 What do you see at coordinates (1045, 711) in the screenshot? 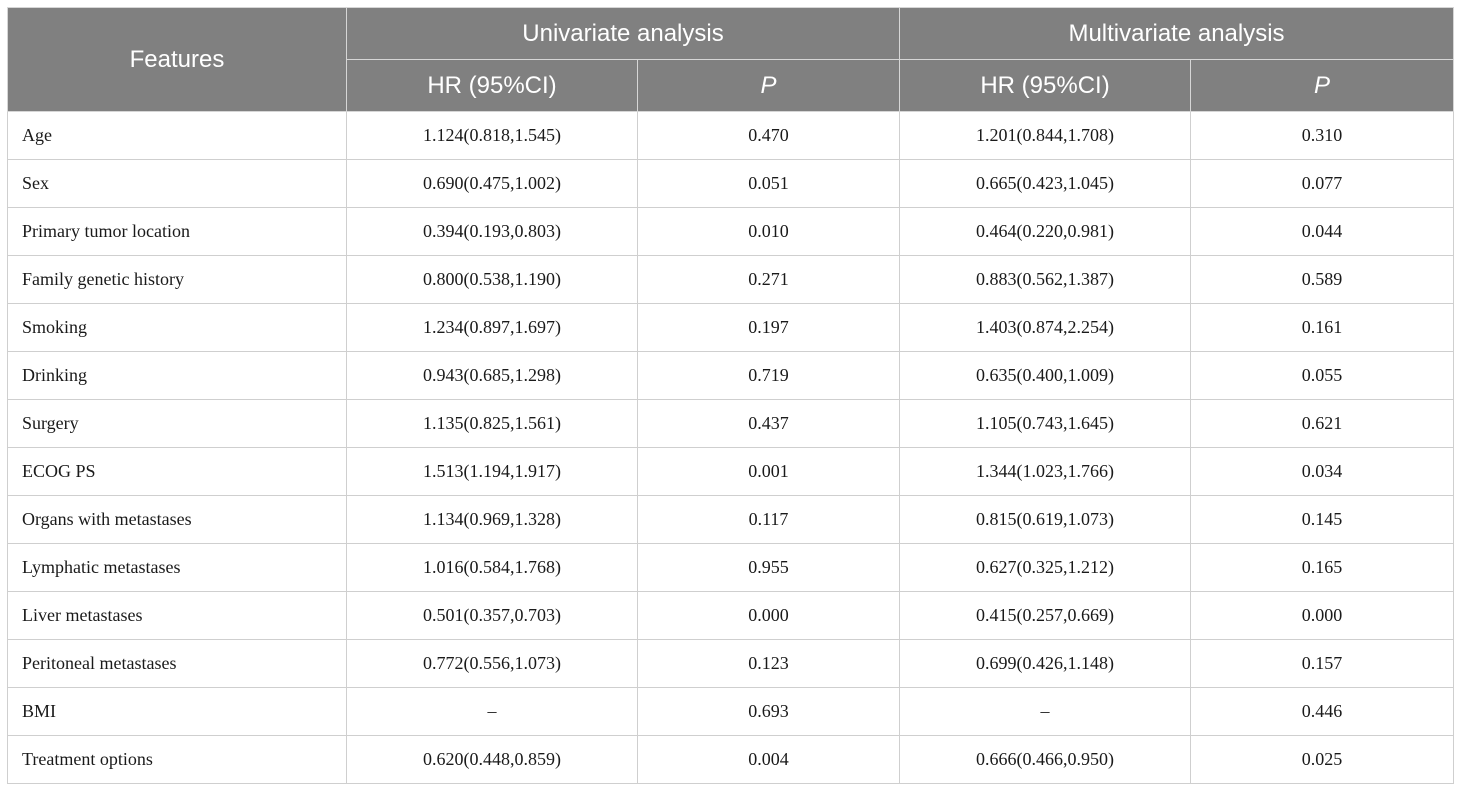
I see `multivariate-hr-cell: –` at bounding box center [1045, 711].